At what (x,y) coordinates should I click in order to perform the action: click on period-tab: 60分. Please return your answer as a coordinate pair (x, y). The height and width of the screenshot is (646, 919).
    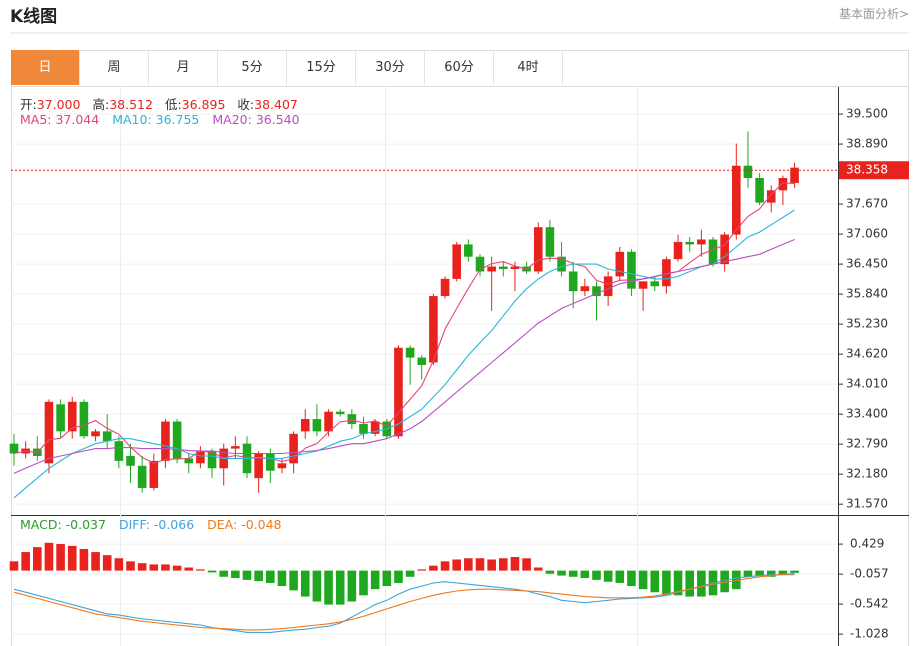
    Looking at the image, I should click on (459, 67).